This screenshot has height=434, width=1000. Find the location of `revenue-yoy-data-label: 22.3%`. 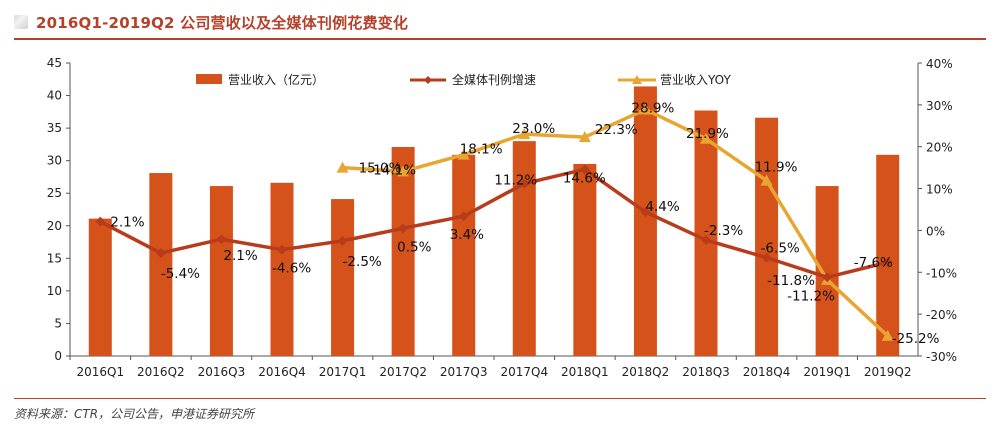

revenue-yoy-data-label: 22.3% is located at coordinates (616, 130).